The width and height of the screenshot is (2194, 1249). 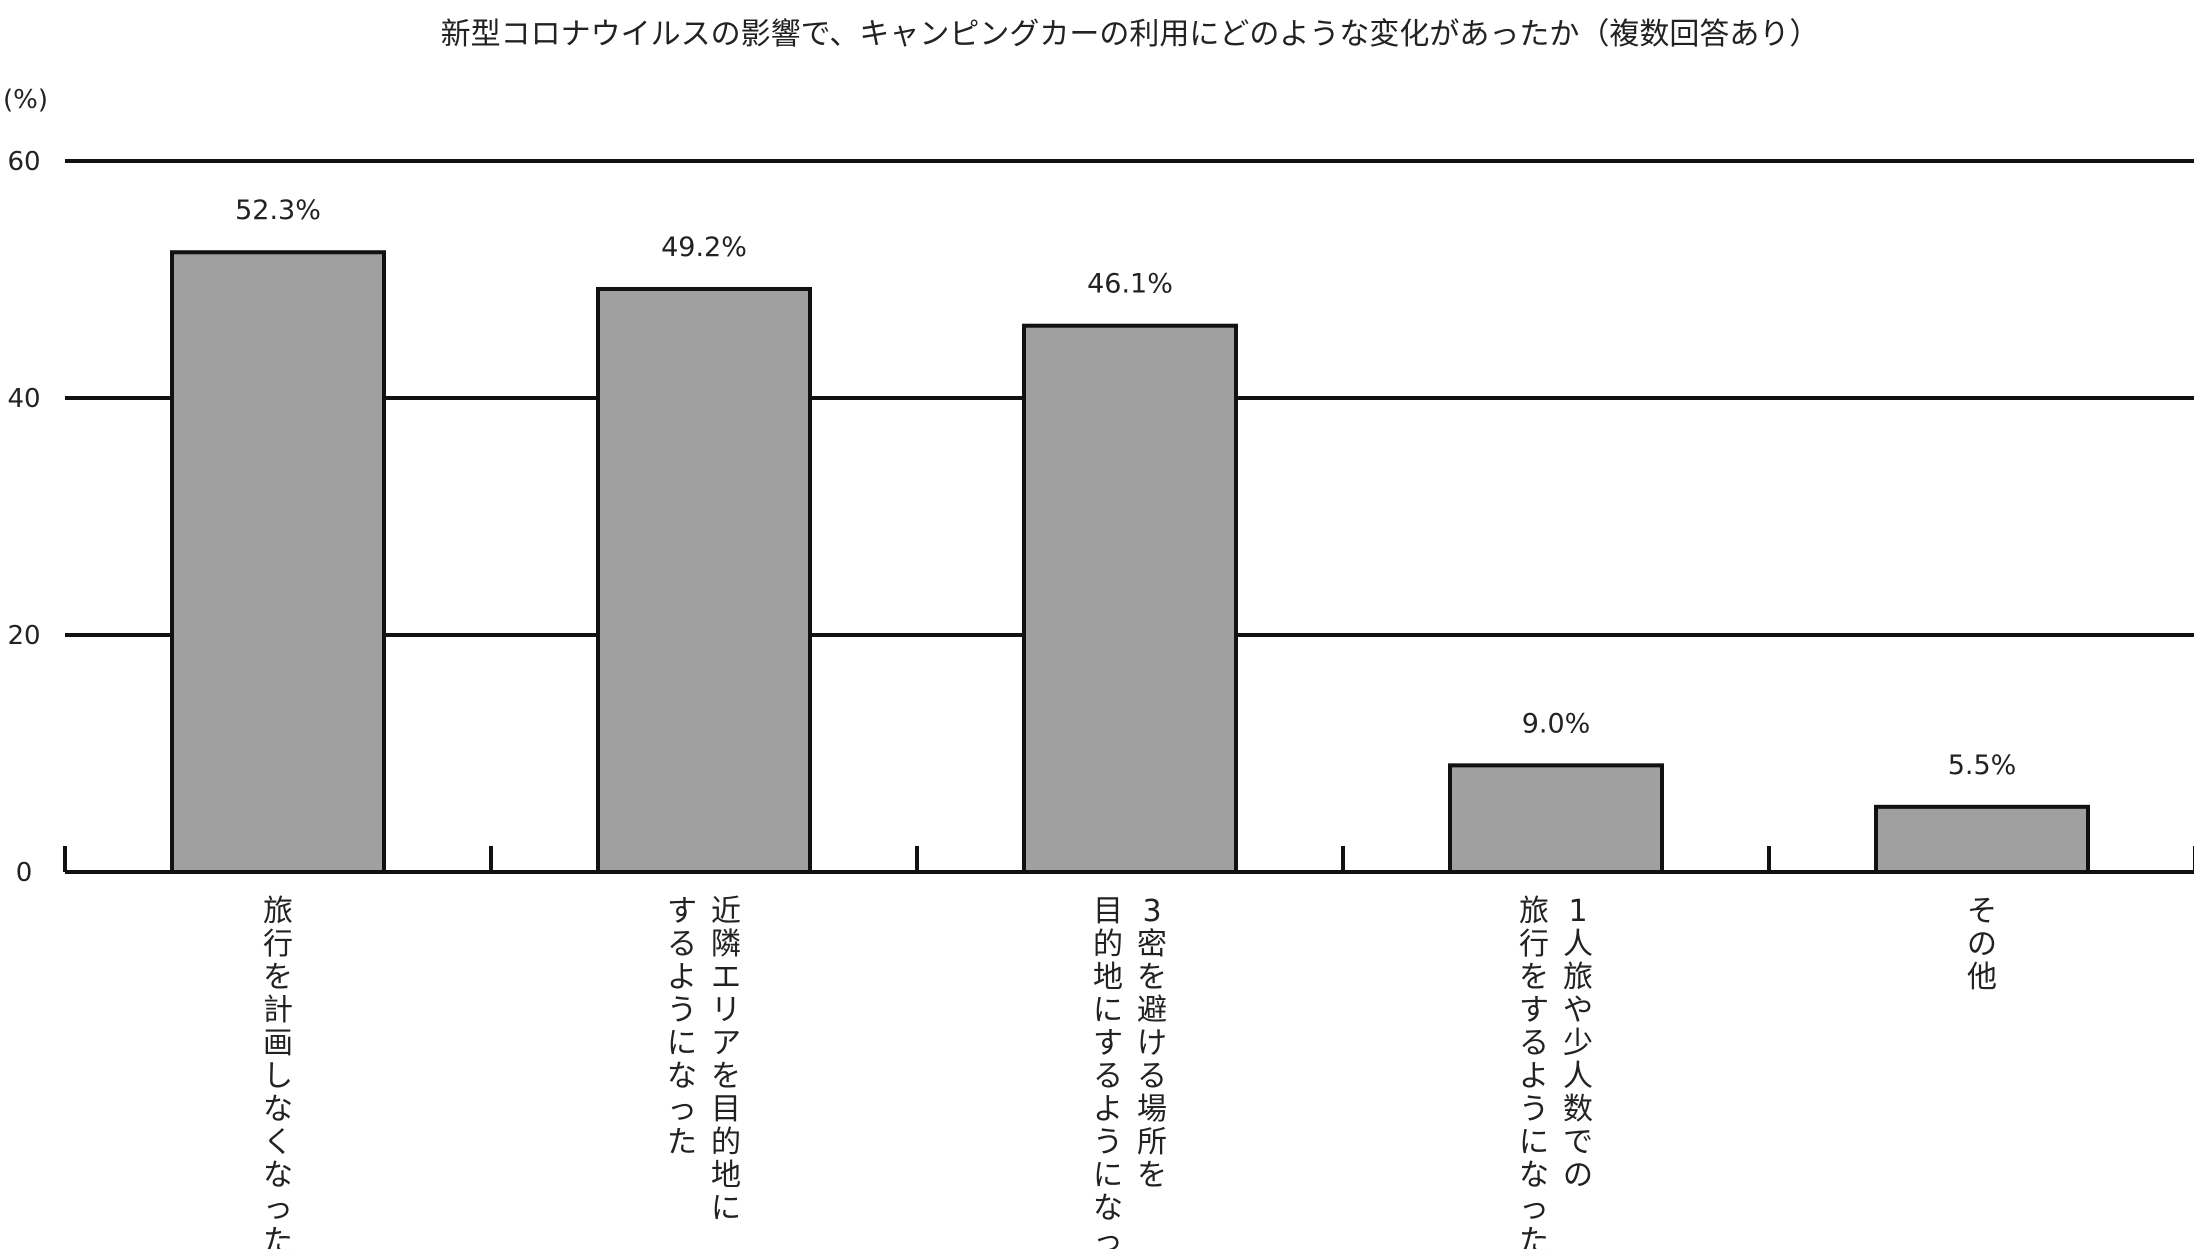 I want to click on y-axis-ticks: 0 20 40 60, so click(x=23, y=517).